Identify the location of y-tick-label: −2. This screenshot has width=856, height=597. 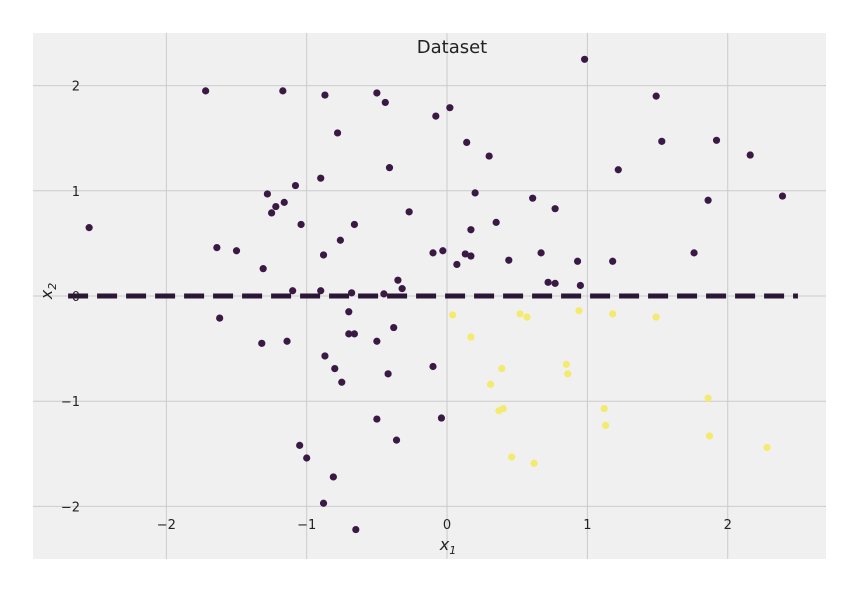
(70, 507).